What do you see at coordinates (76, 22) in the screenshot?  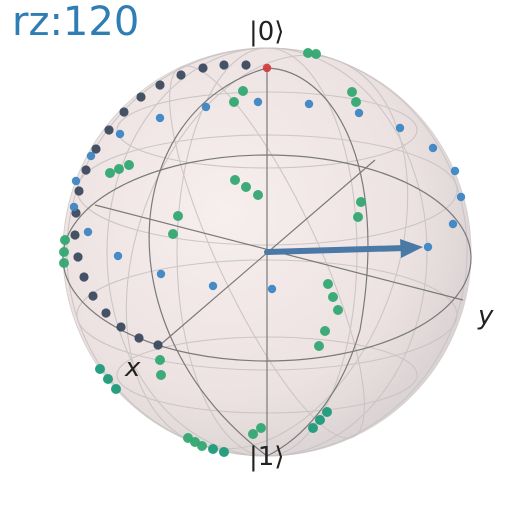 I see `figure-title: rz:120` at bounding box center [76, 22].